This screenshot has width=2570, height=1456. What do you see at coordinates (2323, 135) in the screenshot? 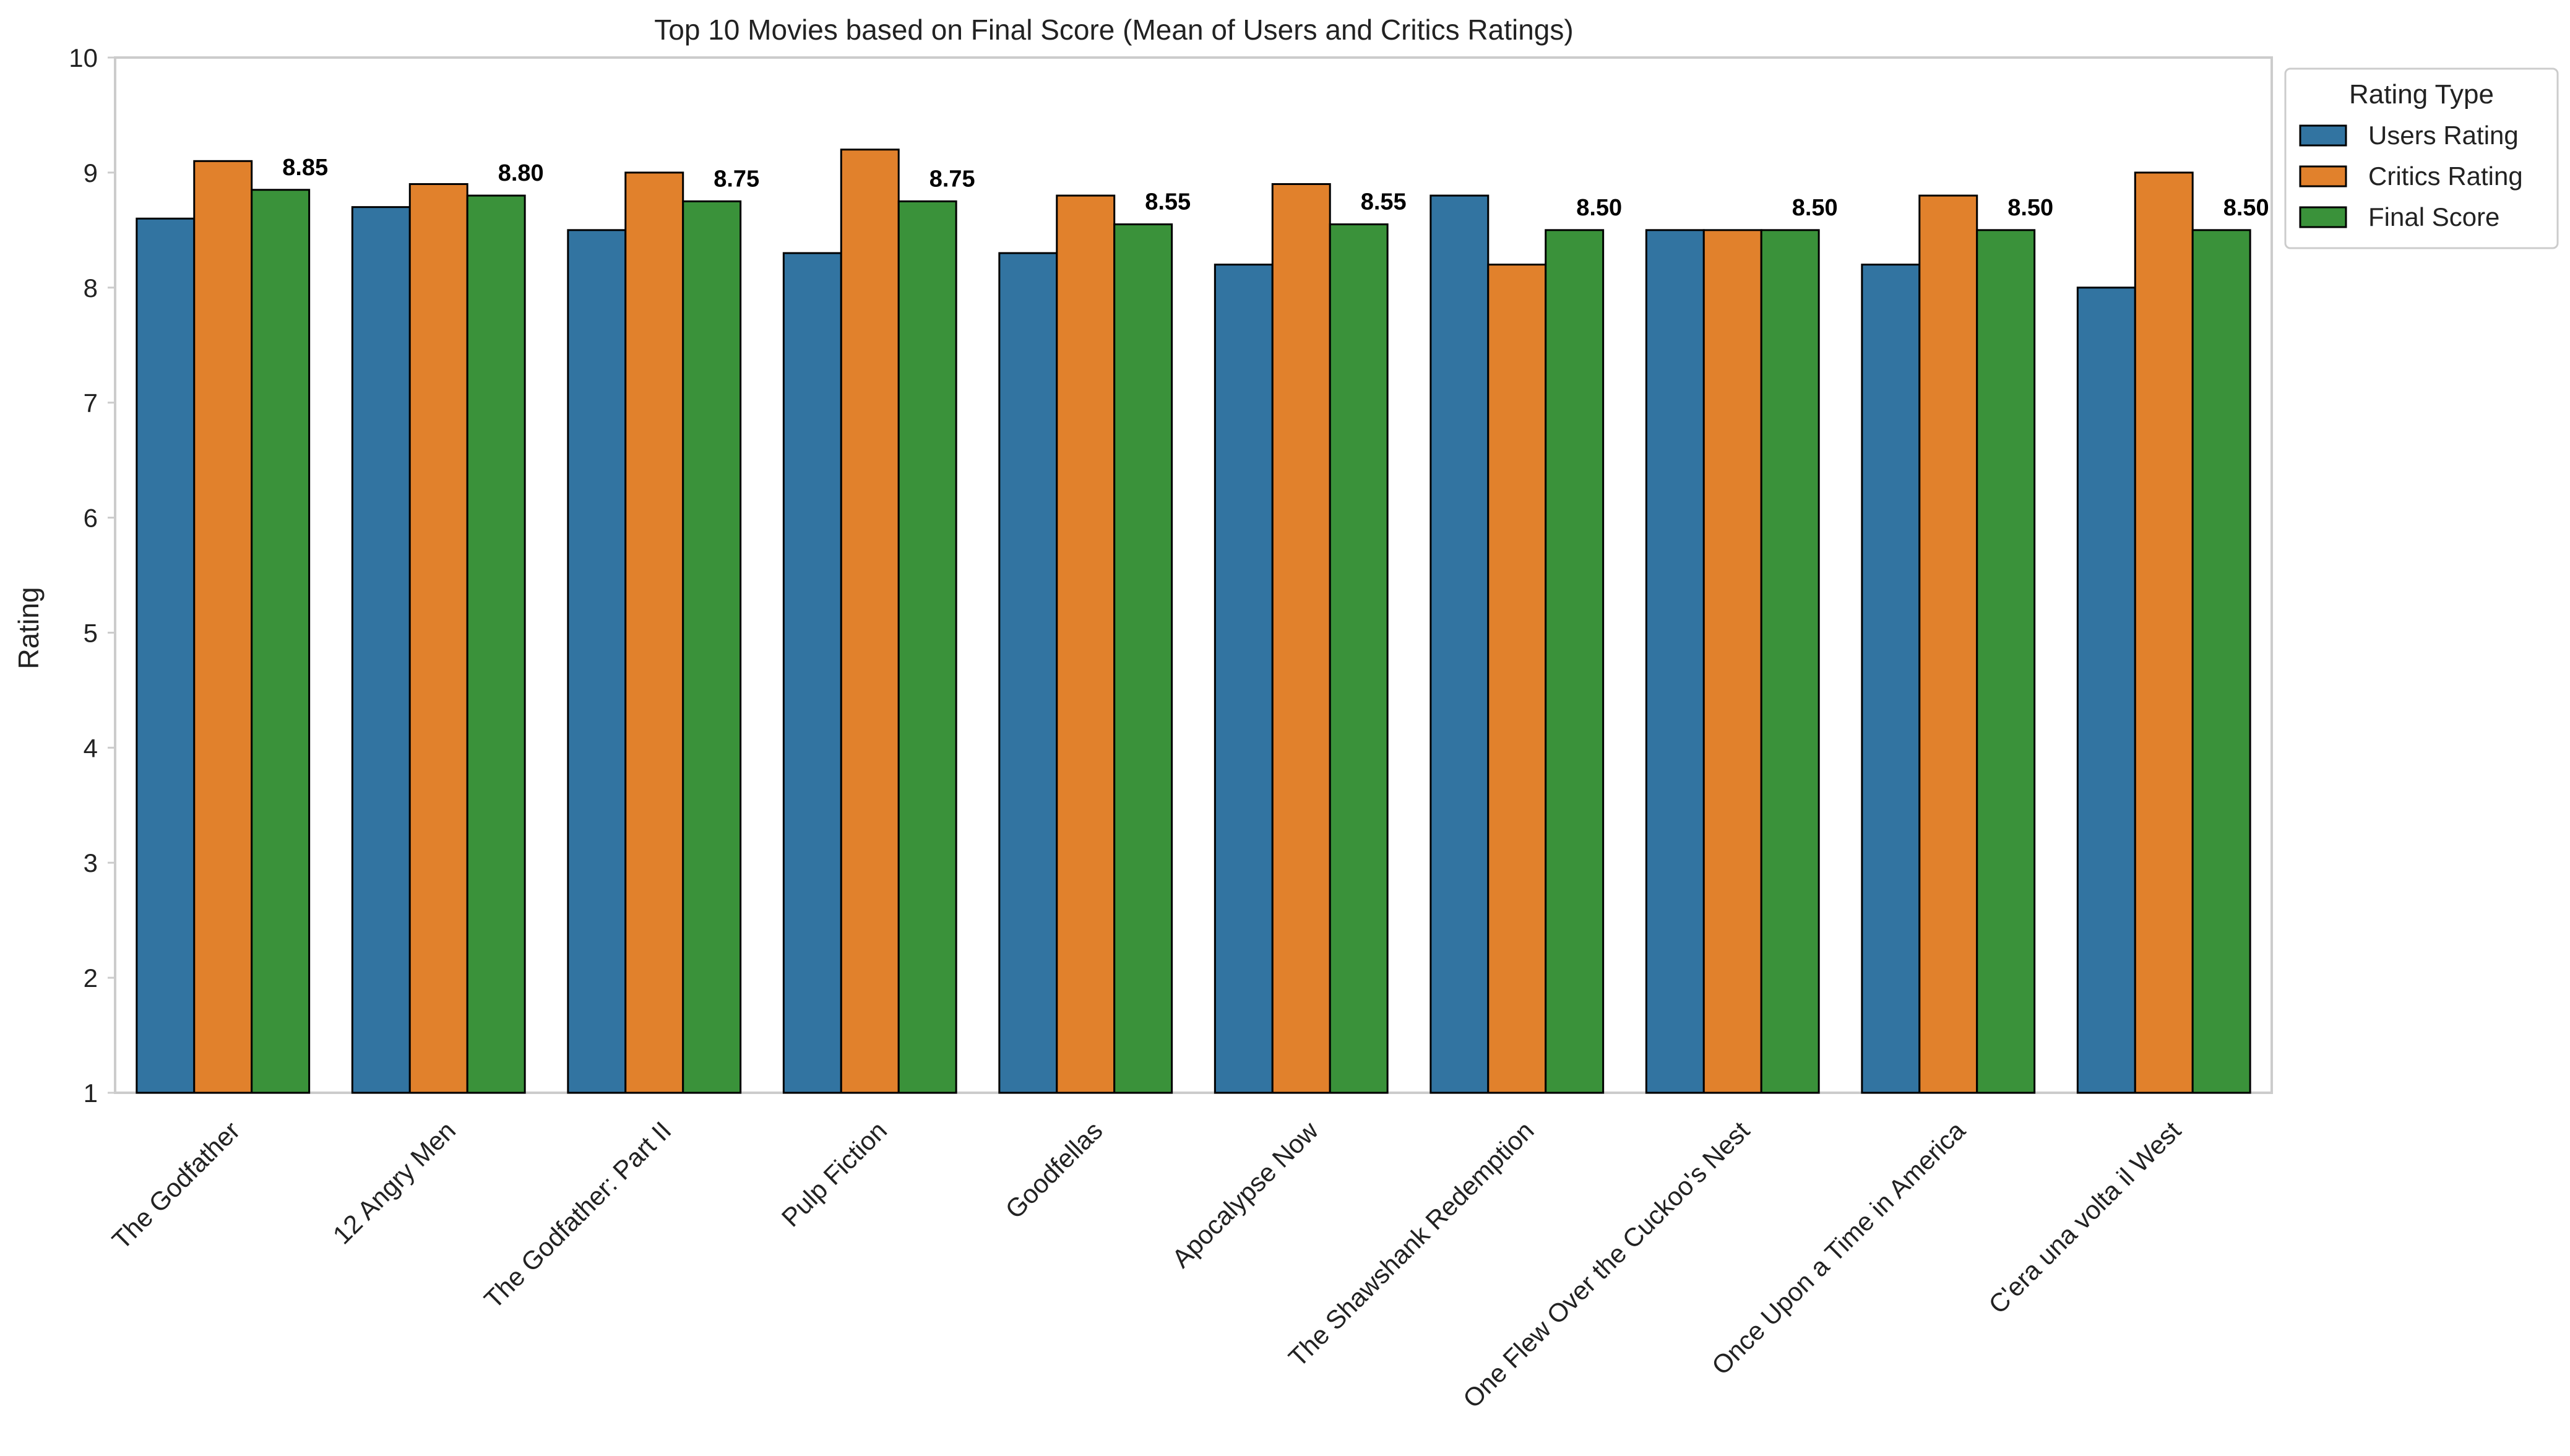
I see `legend-swatch-users-rating` at bounding box center [2323, 135].